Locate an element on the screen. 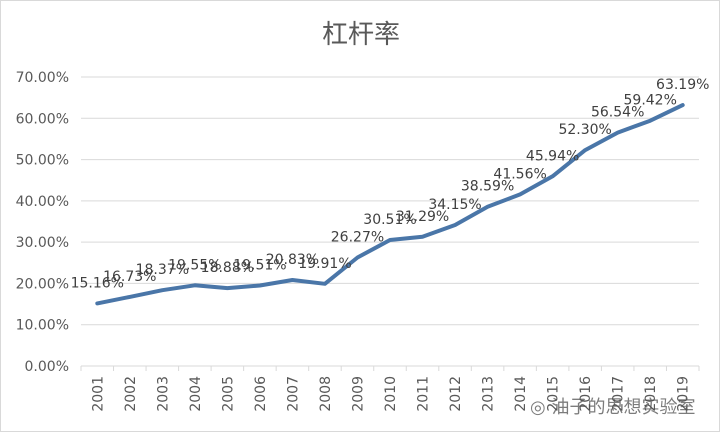 Image resolution: width=722 pixels, height=434 pixels. data-label: 63.19% is located at coordinates (682, 85).